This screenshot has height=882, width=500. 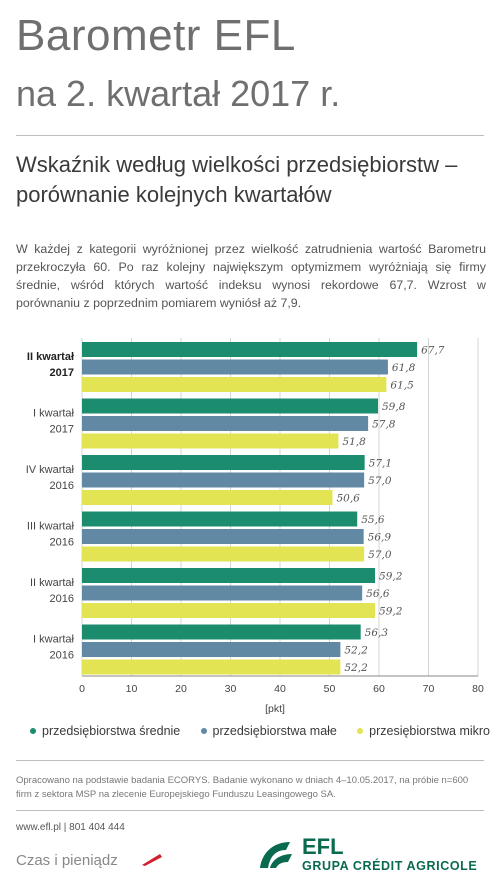 What do you see at coordinates (384, 425) in the screenshot?
I see `data-label: 57,8` at bounding box center [384, 425].